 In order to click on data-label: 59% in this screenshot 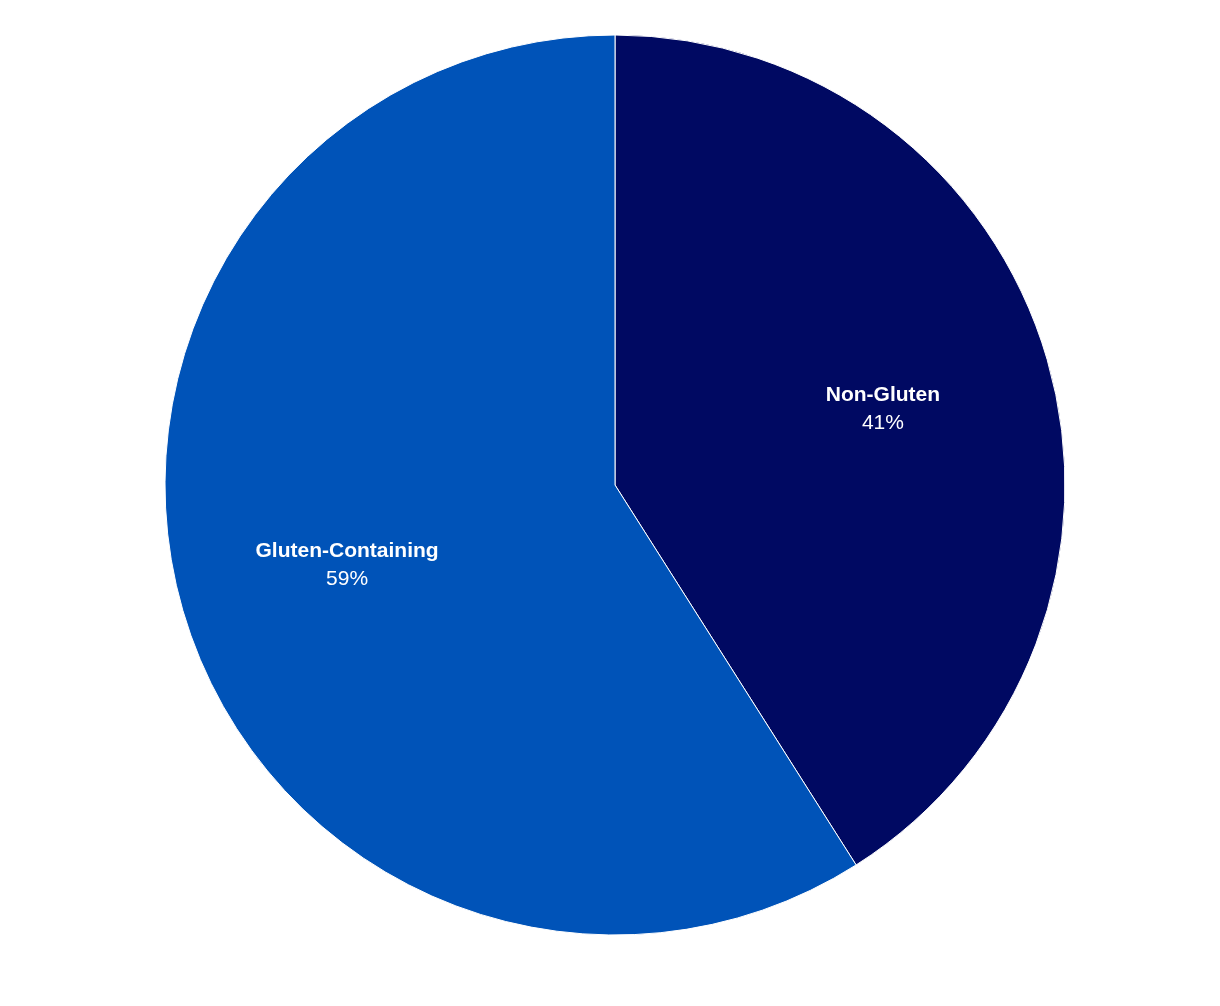, I will do `click(347, 577)`.